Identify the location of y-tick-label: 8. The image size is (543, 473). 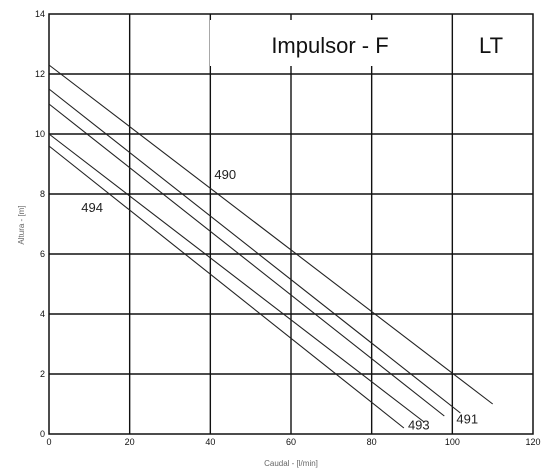
(42, 194).